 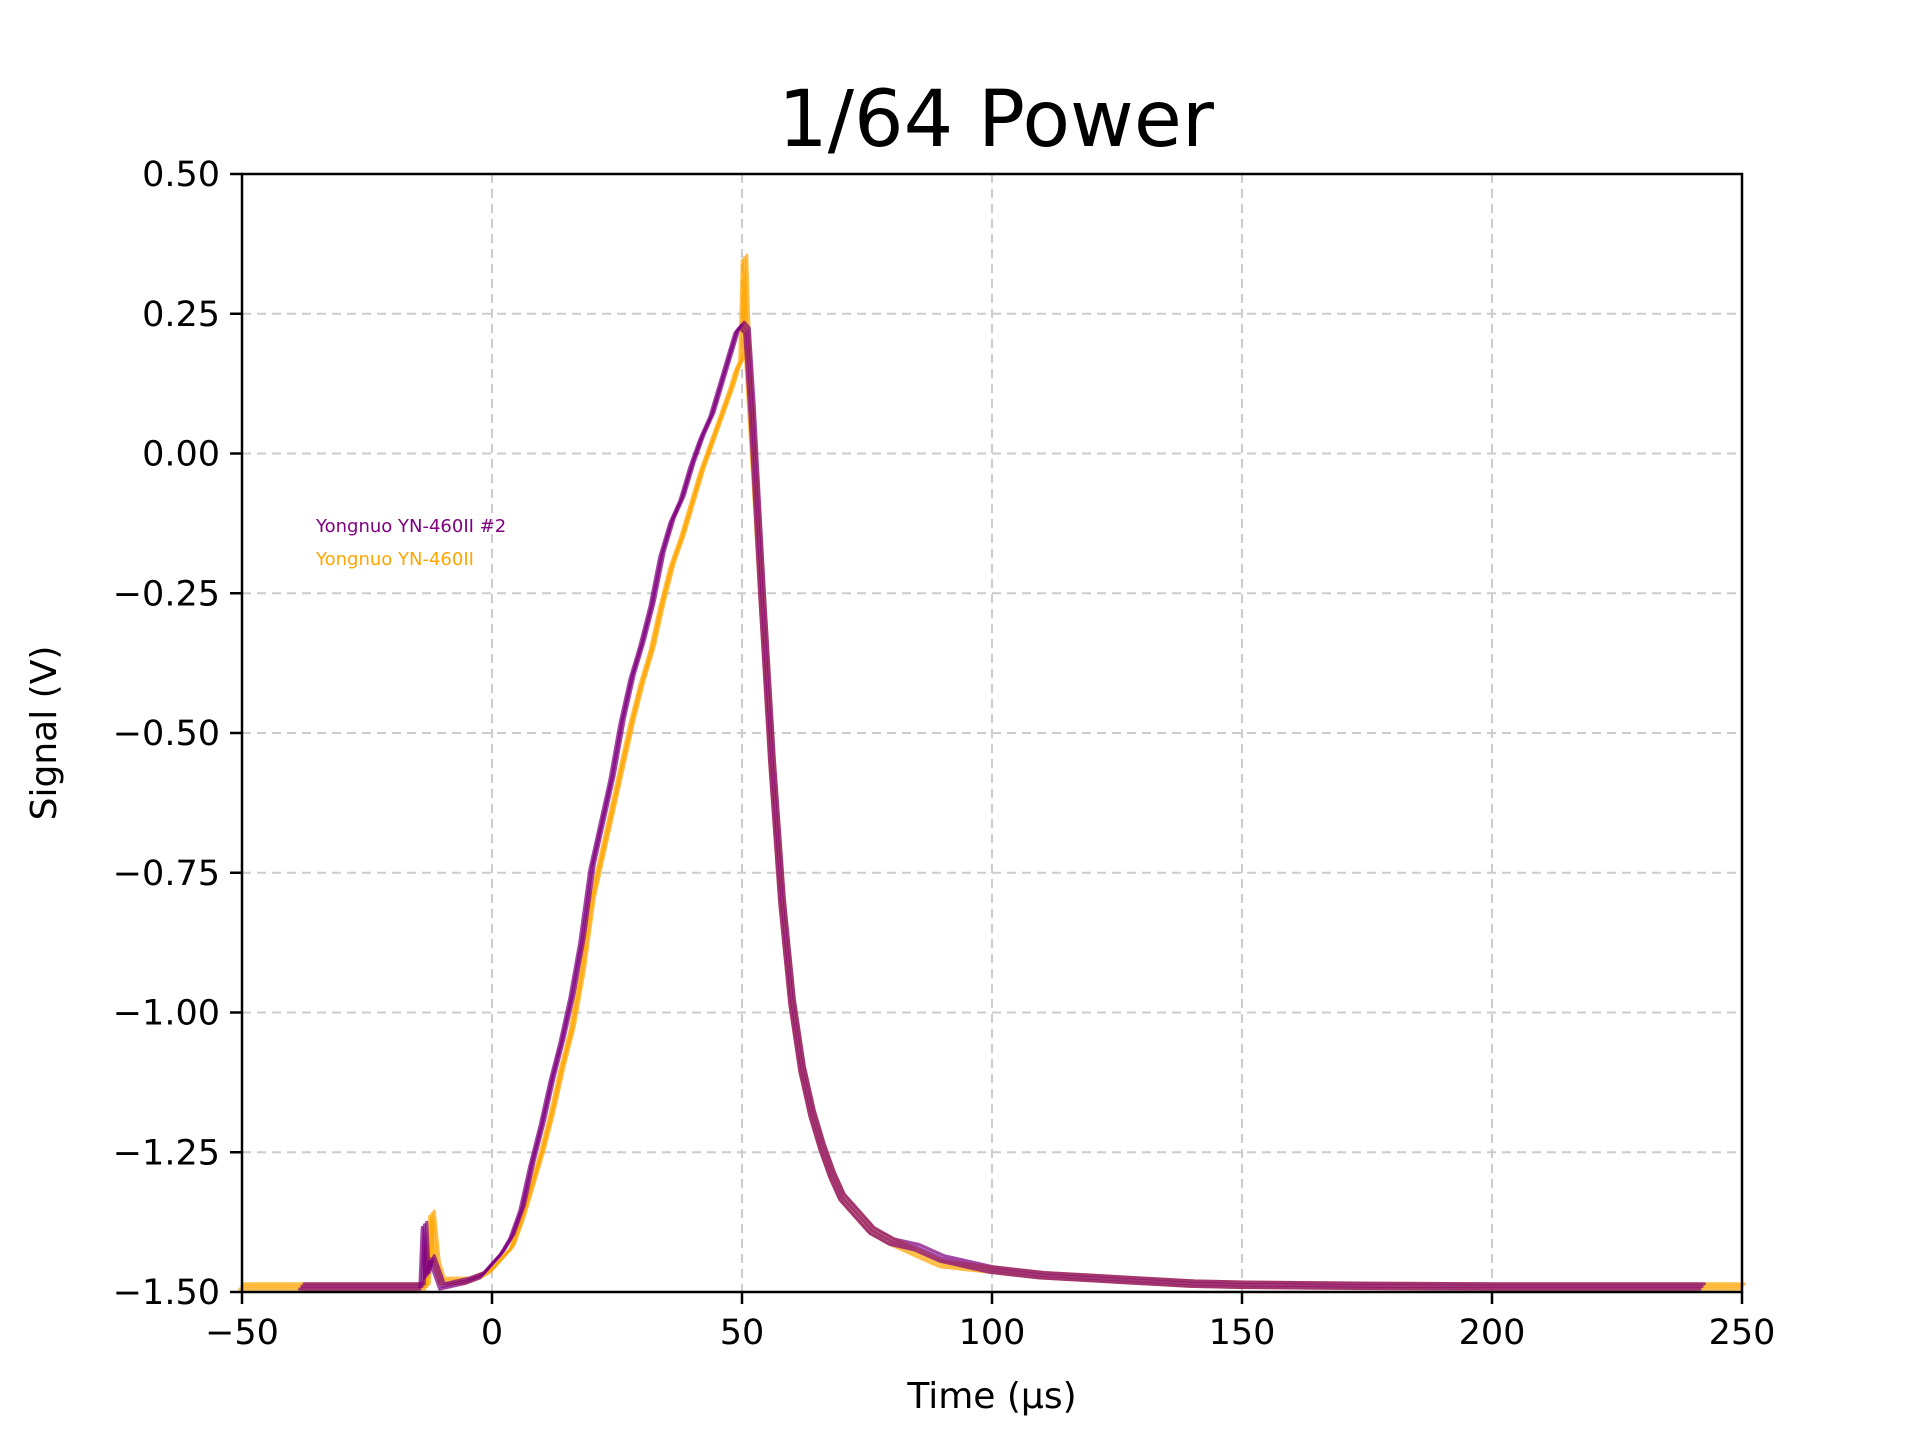 I want to click on x-tick-label-5: 200, so click(x=1492, y=1333).